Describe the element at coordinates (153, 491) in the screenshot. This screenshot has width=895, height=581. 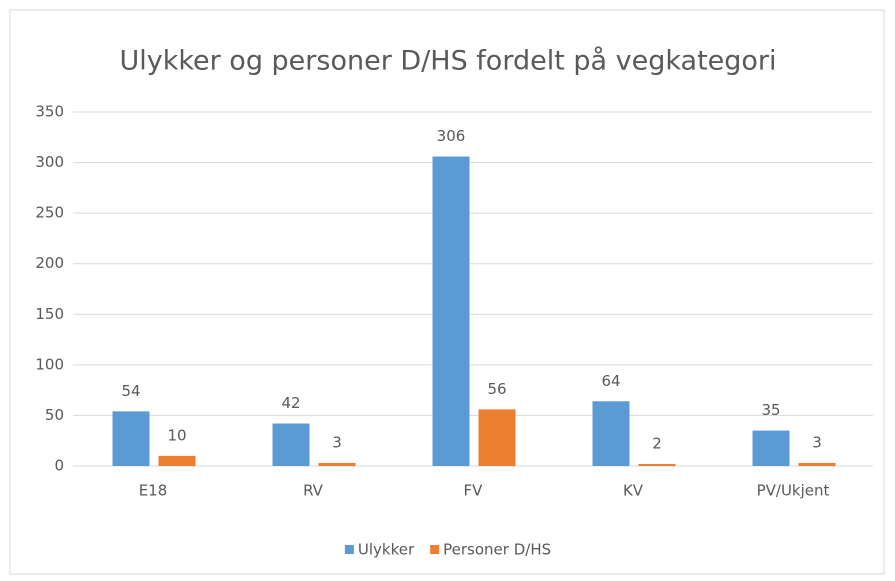
I see `x-tick-label: E18` at that location.